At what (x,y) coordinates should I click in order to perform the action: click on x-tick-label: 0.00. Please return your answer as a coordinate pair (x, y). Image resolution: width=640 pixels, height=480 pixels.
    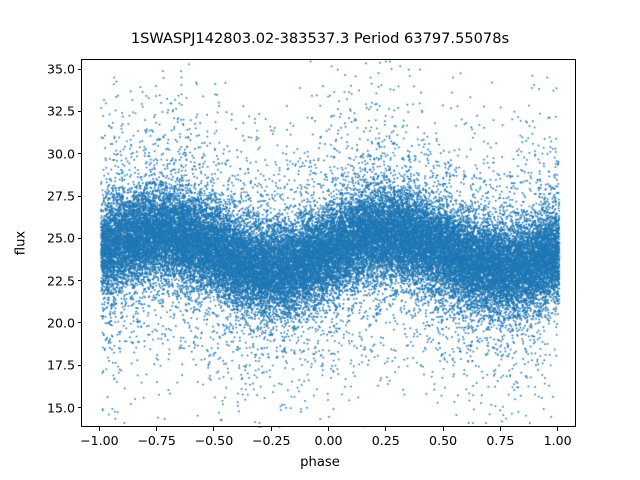
    Looking at the image, I should click on (328, 440).